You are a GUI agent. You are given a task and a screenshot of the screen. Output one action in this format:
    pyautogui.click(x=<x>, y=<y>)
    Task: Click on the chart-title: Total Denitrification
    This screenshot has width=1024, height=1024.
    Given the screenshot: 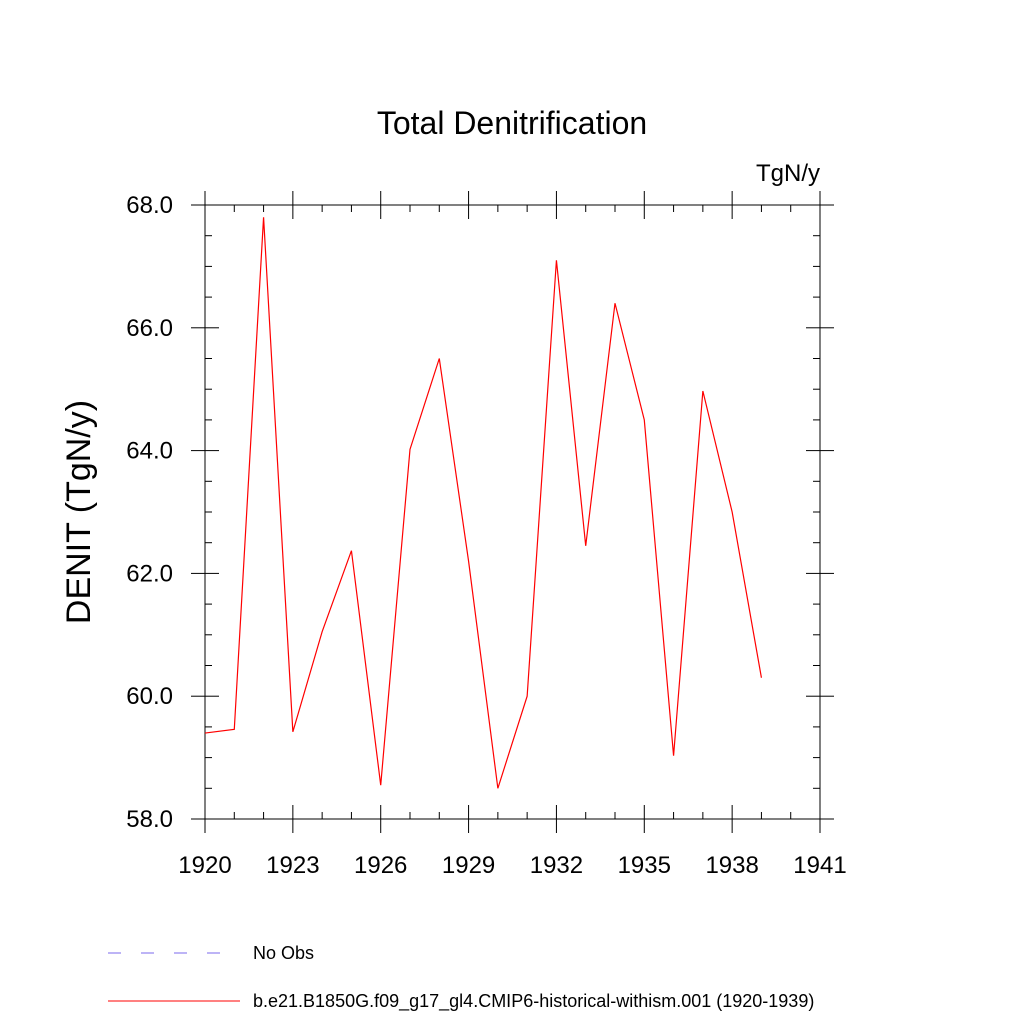 What is the action you would take?
    pyautogui.click(x=512, y=123)
    